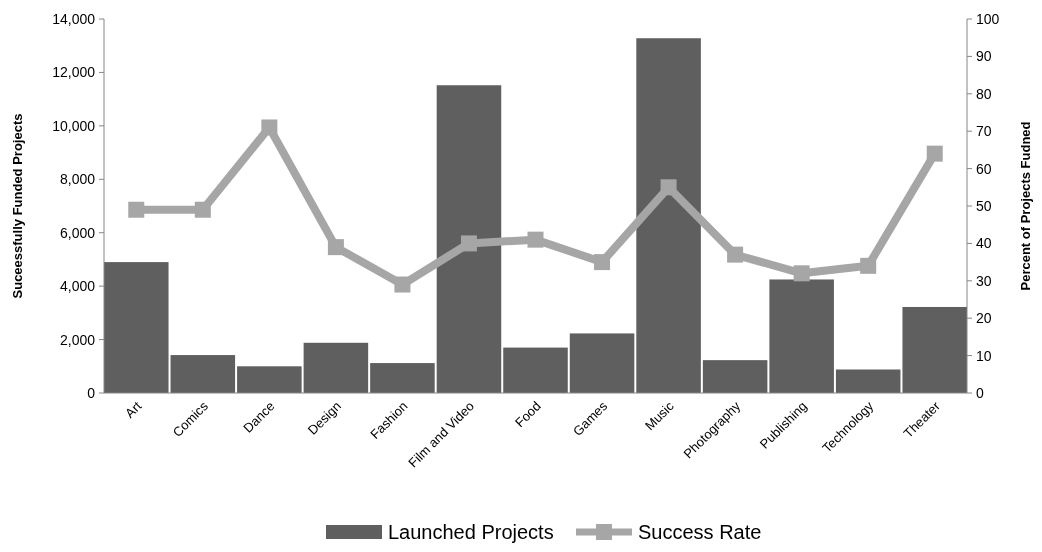  Describe the element at coordinates (984, 206) in the screenshot. I see `y2-tick-label: 50` at that location.